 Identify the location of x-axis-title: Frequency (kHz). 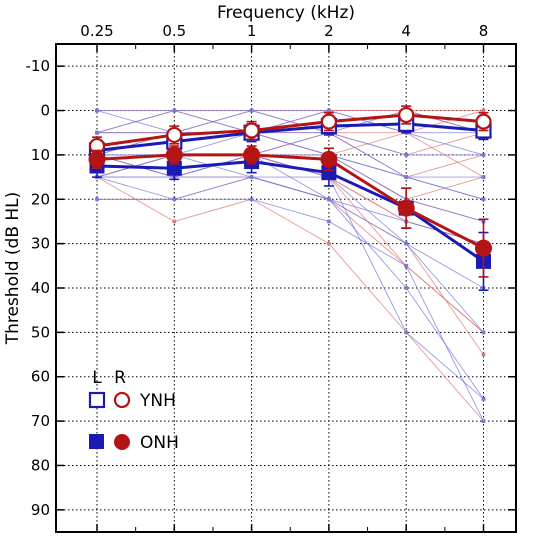
(286, 13).